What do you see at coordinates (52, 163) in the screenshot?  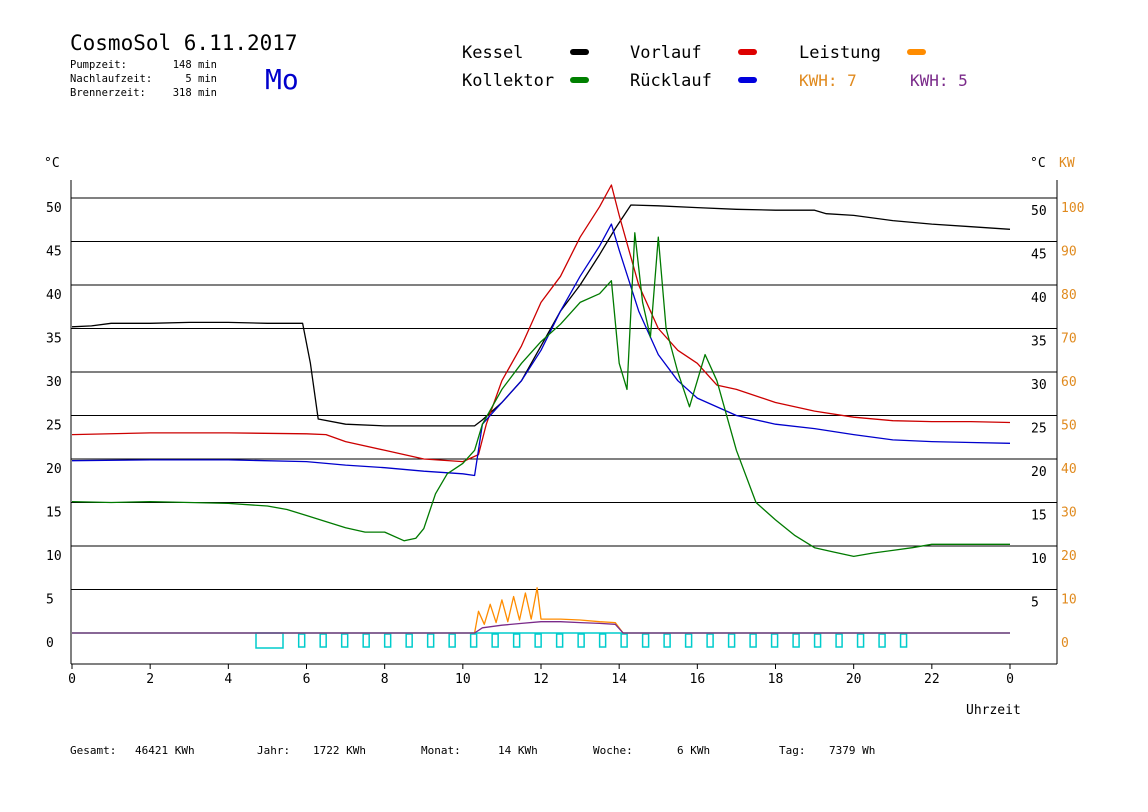 I see `y-axis-unit-left: °C` at bounding box center [52, 163].